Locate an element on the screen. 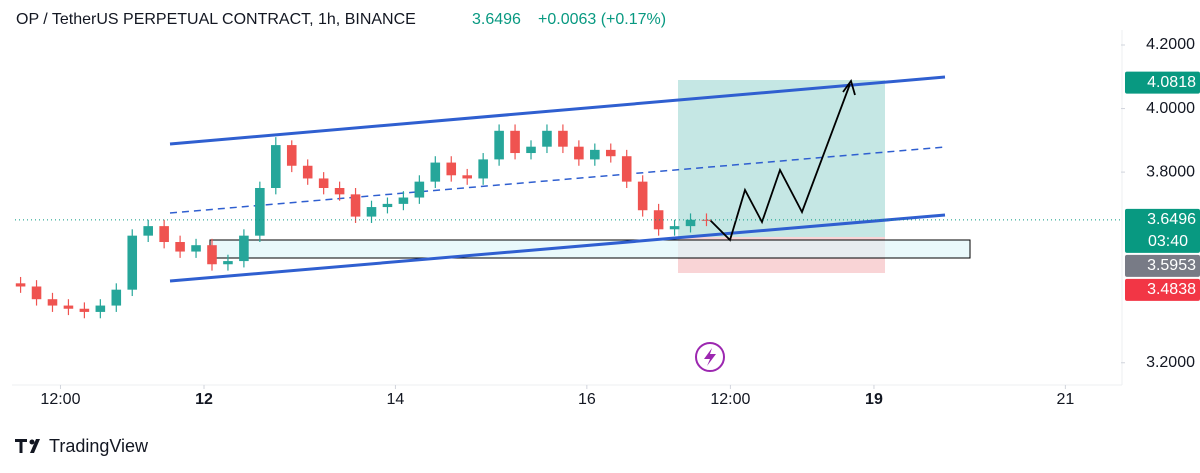 The image size is (1200, 473). channel-lower is located at coordinates (557, 248).